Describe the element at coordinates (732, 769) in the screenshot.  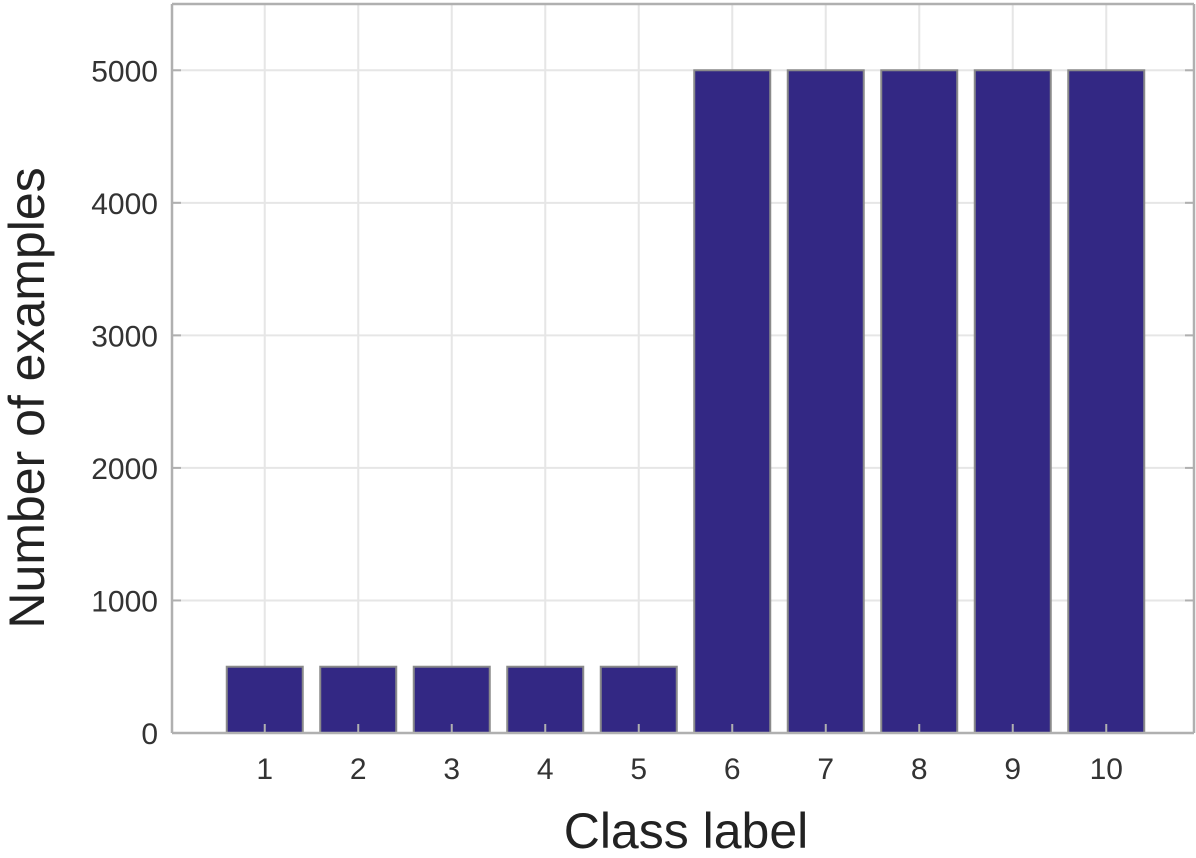
I see `x-tick-label: 6` at that location.